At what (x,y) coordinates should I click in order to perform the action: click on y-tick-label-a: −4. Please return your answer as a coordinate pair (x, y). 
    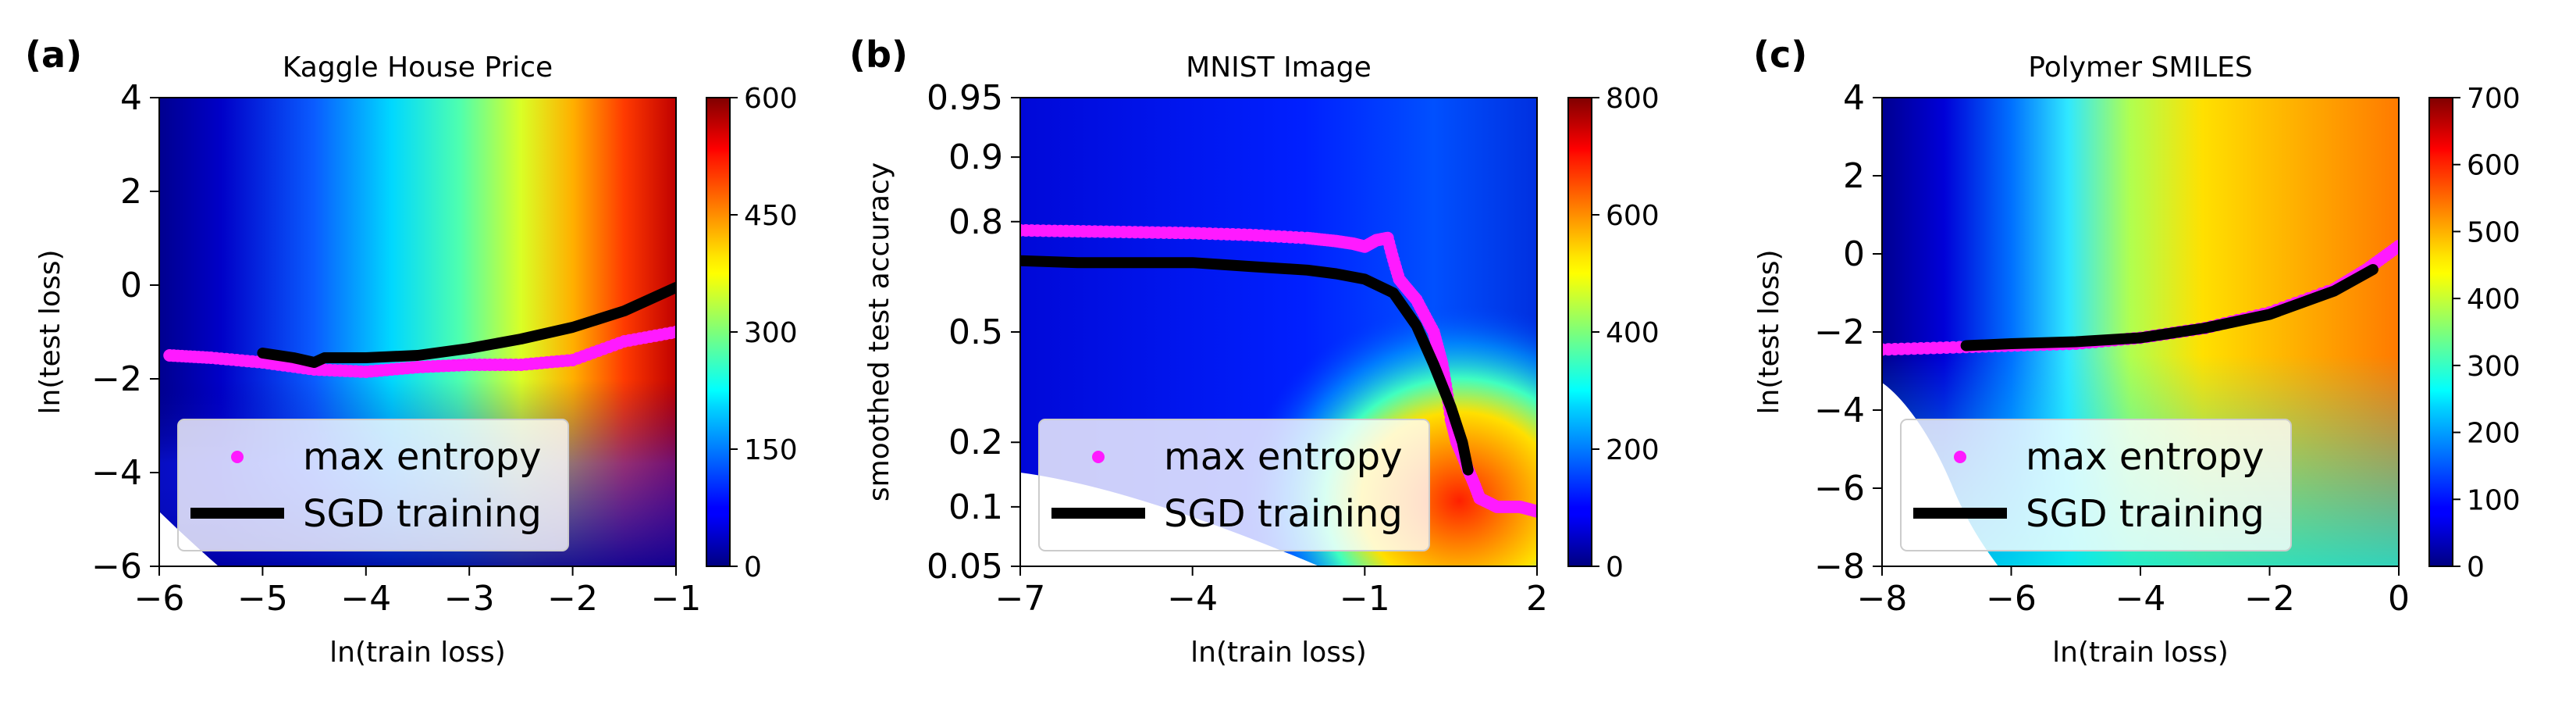
    Looking at the image, I should click on (116, 473).